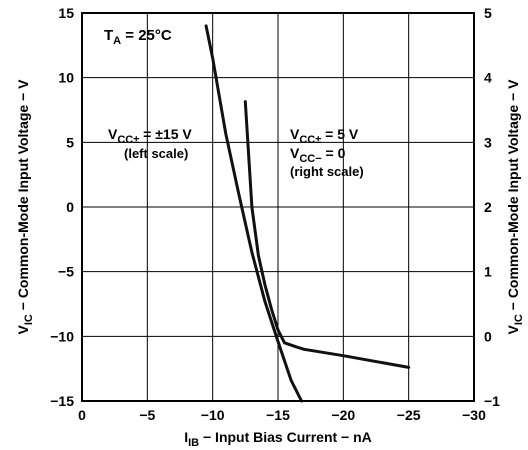 This screenshot has width=528, height=450. Describe the element at coordinates (62, 336) in the screenshot. I see `y-left-tick-label: −10` at that location.